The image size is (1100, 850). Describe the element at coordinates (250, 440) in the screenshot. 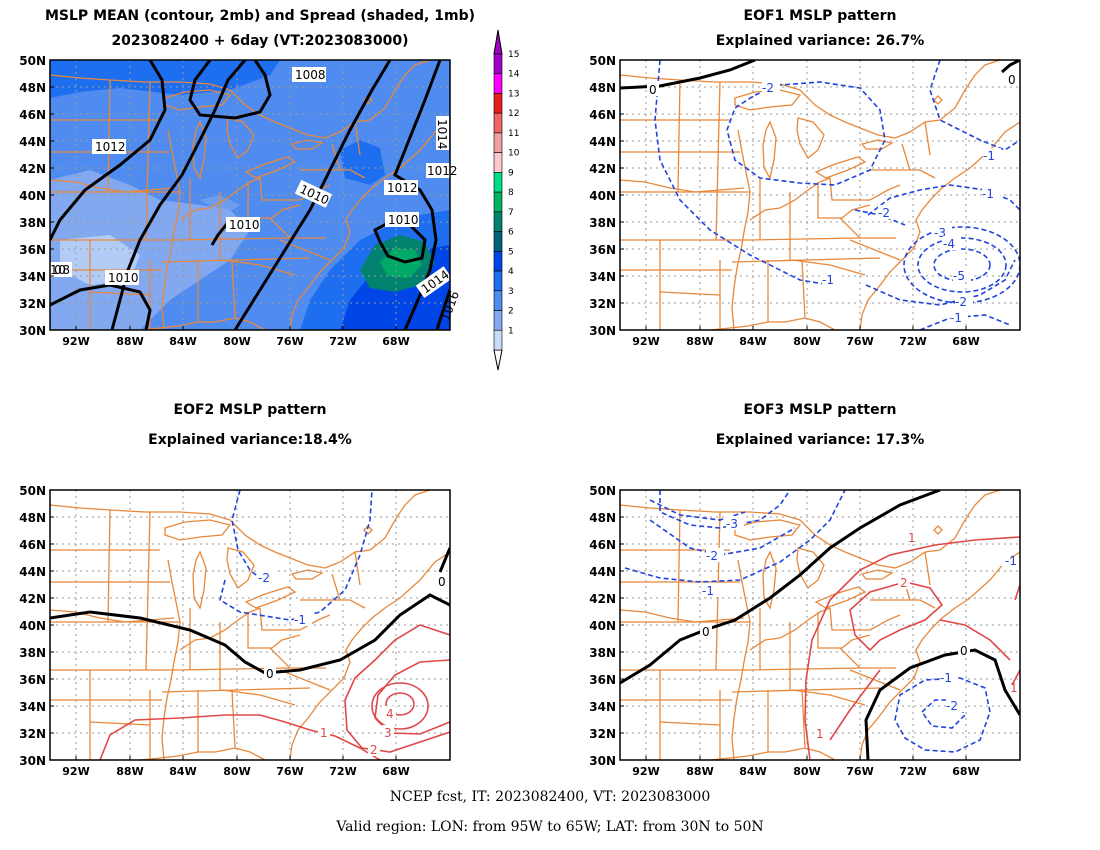

I see `panel3-subtitle: Explained variance:18.4%` at that location.